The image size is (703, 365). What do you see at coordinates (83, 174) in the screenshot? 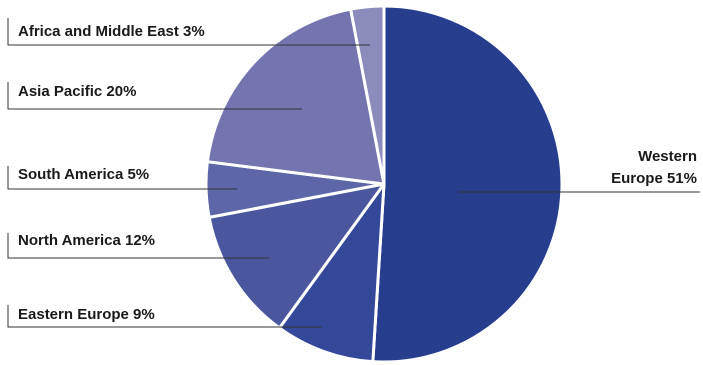
I see `slice-label-south-america: South America 5%` at bounding box center [83, 174].